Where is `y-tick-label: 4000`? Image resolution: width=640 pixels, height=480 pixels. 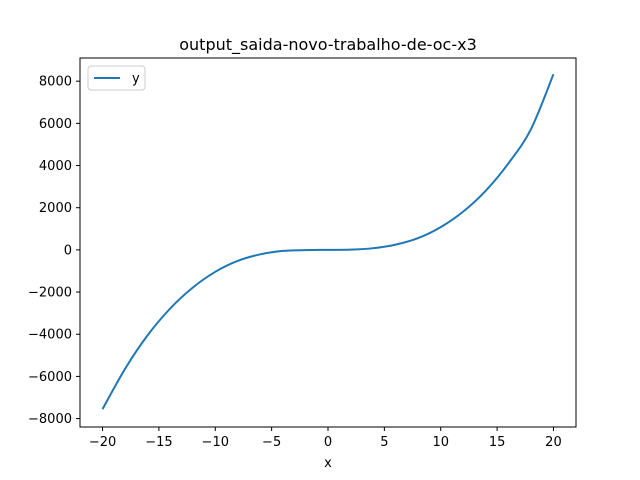 y-tick-label: 4000 is located at coordinates (55, 166).